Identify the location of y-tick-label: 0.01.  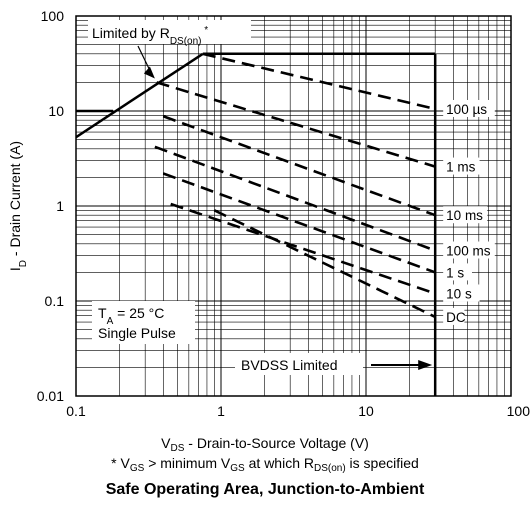
(50, 396).